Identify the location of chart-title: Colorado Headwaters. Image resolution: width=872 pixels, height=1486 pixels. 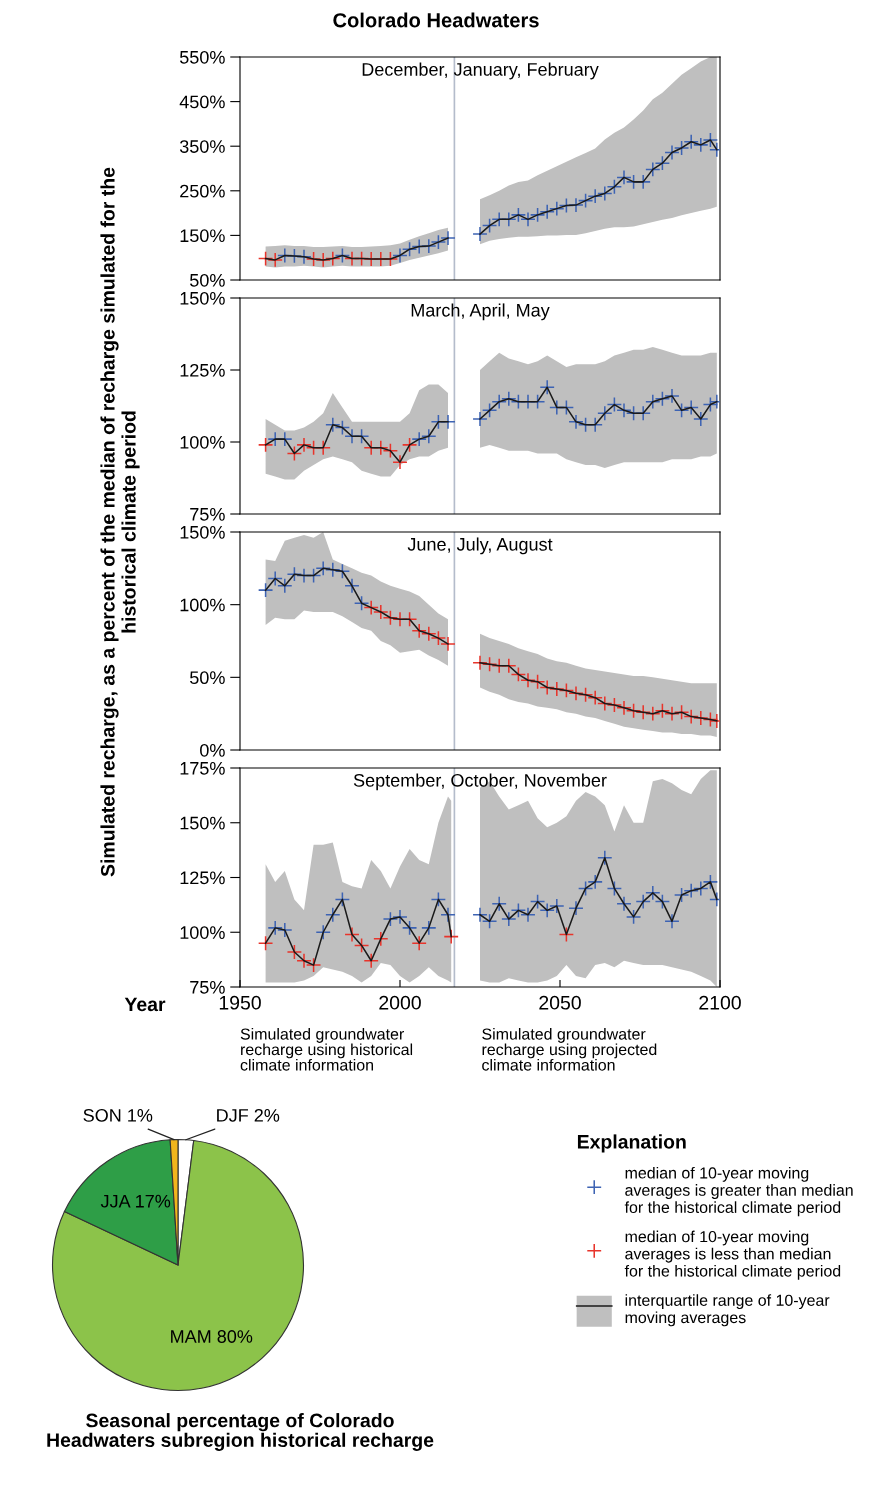
(436, 20).